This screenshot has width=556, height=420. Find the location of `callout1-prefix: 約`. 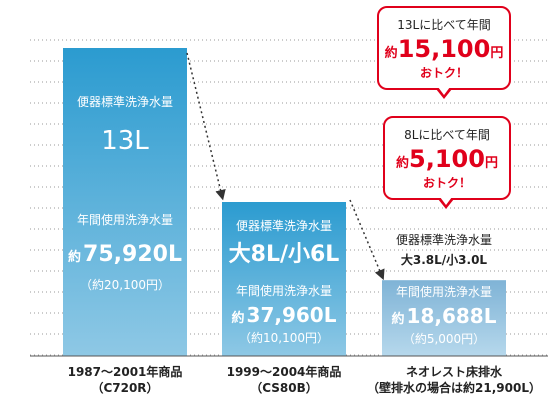

callout1-prefix: 約 is located at coordinates (391, 53).